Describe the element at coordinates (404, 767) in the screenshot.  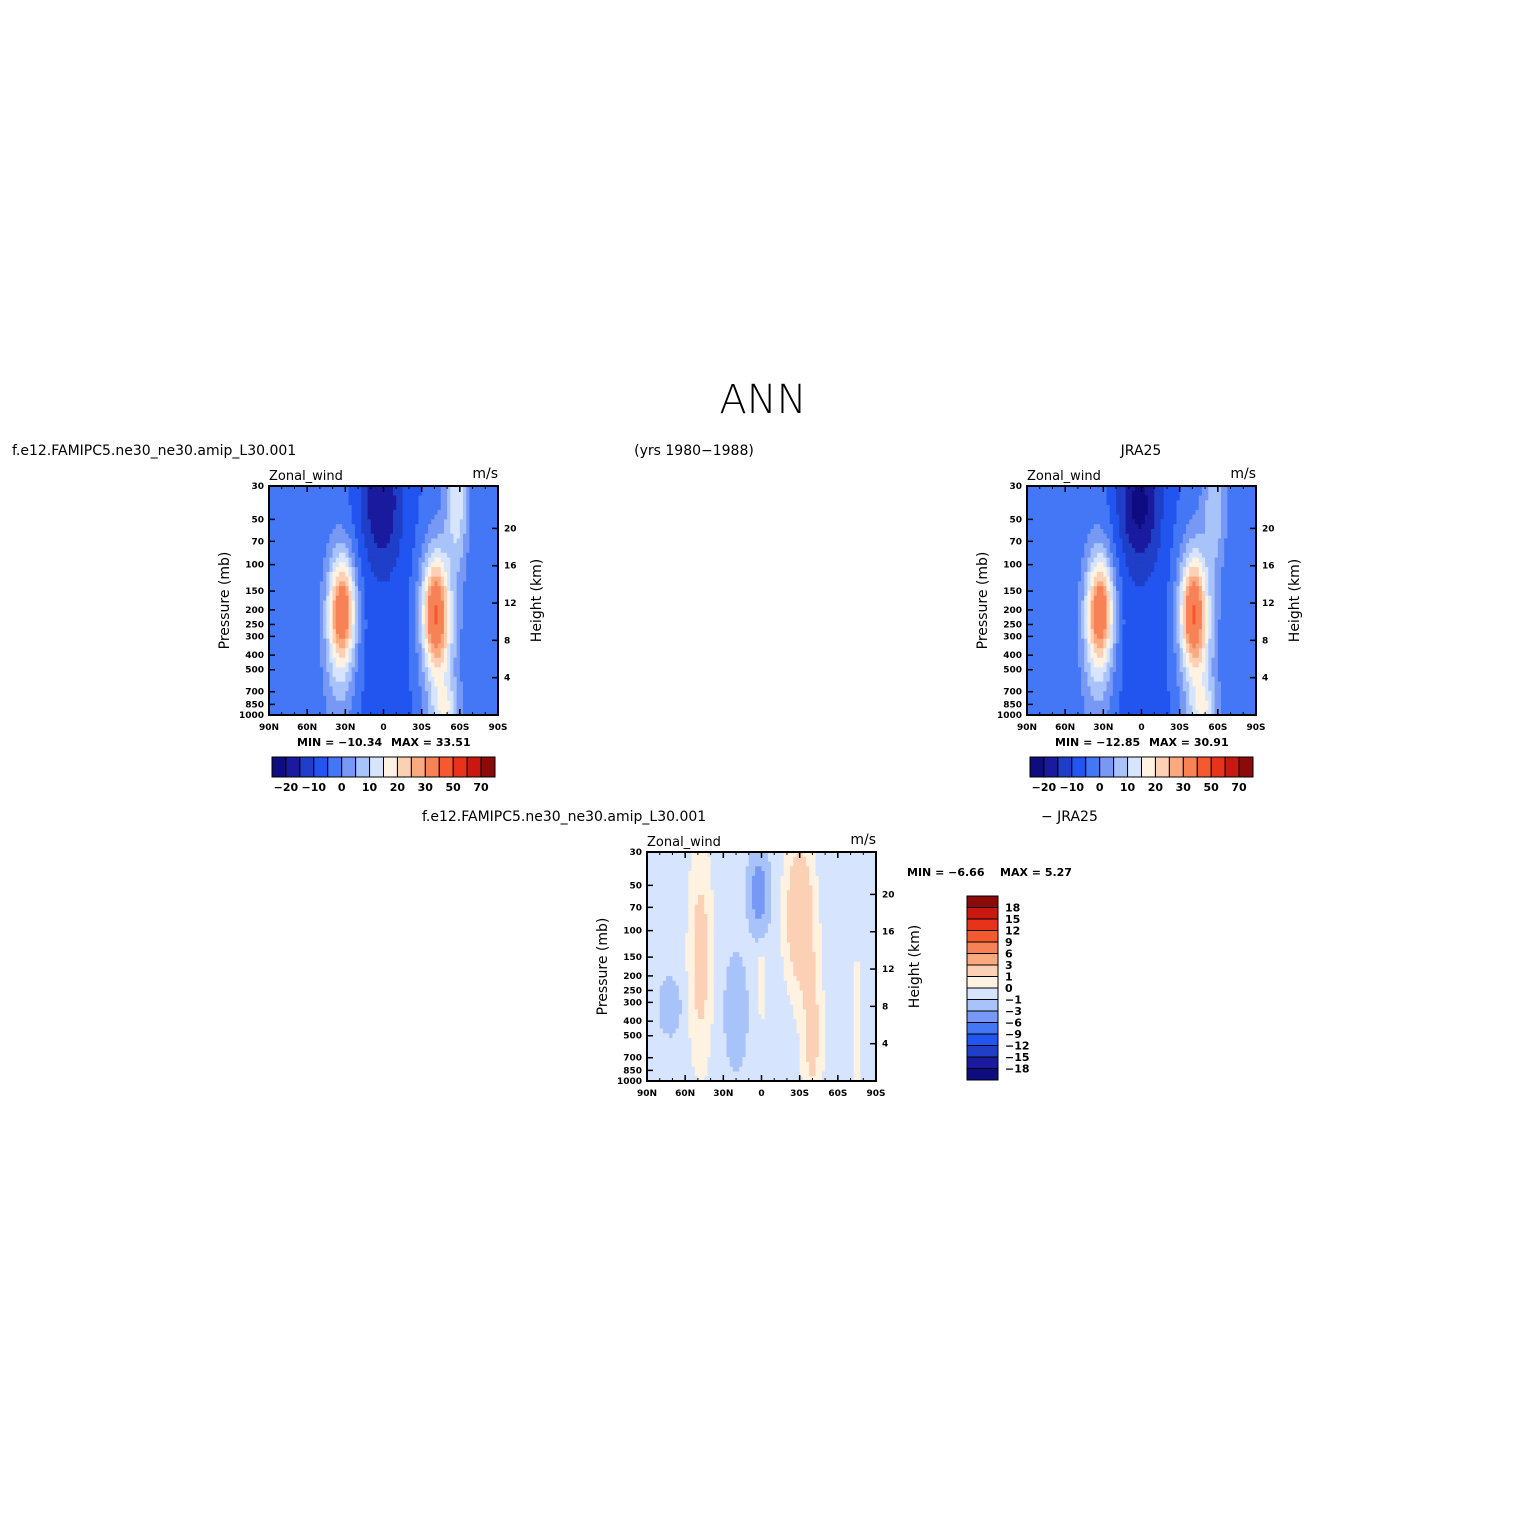
I see `colorbar-box` at that location.